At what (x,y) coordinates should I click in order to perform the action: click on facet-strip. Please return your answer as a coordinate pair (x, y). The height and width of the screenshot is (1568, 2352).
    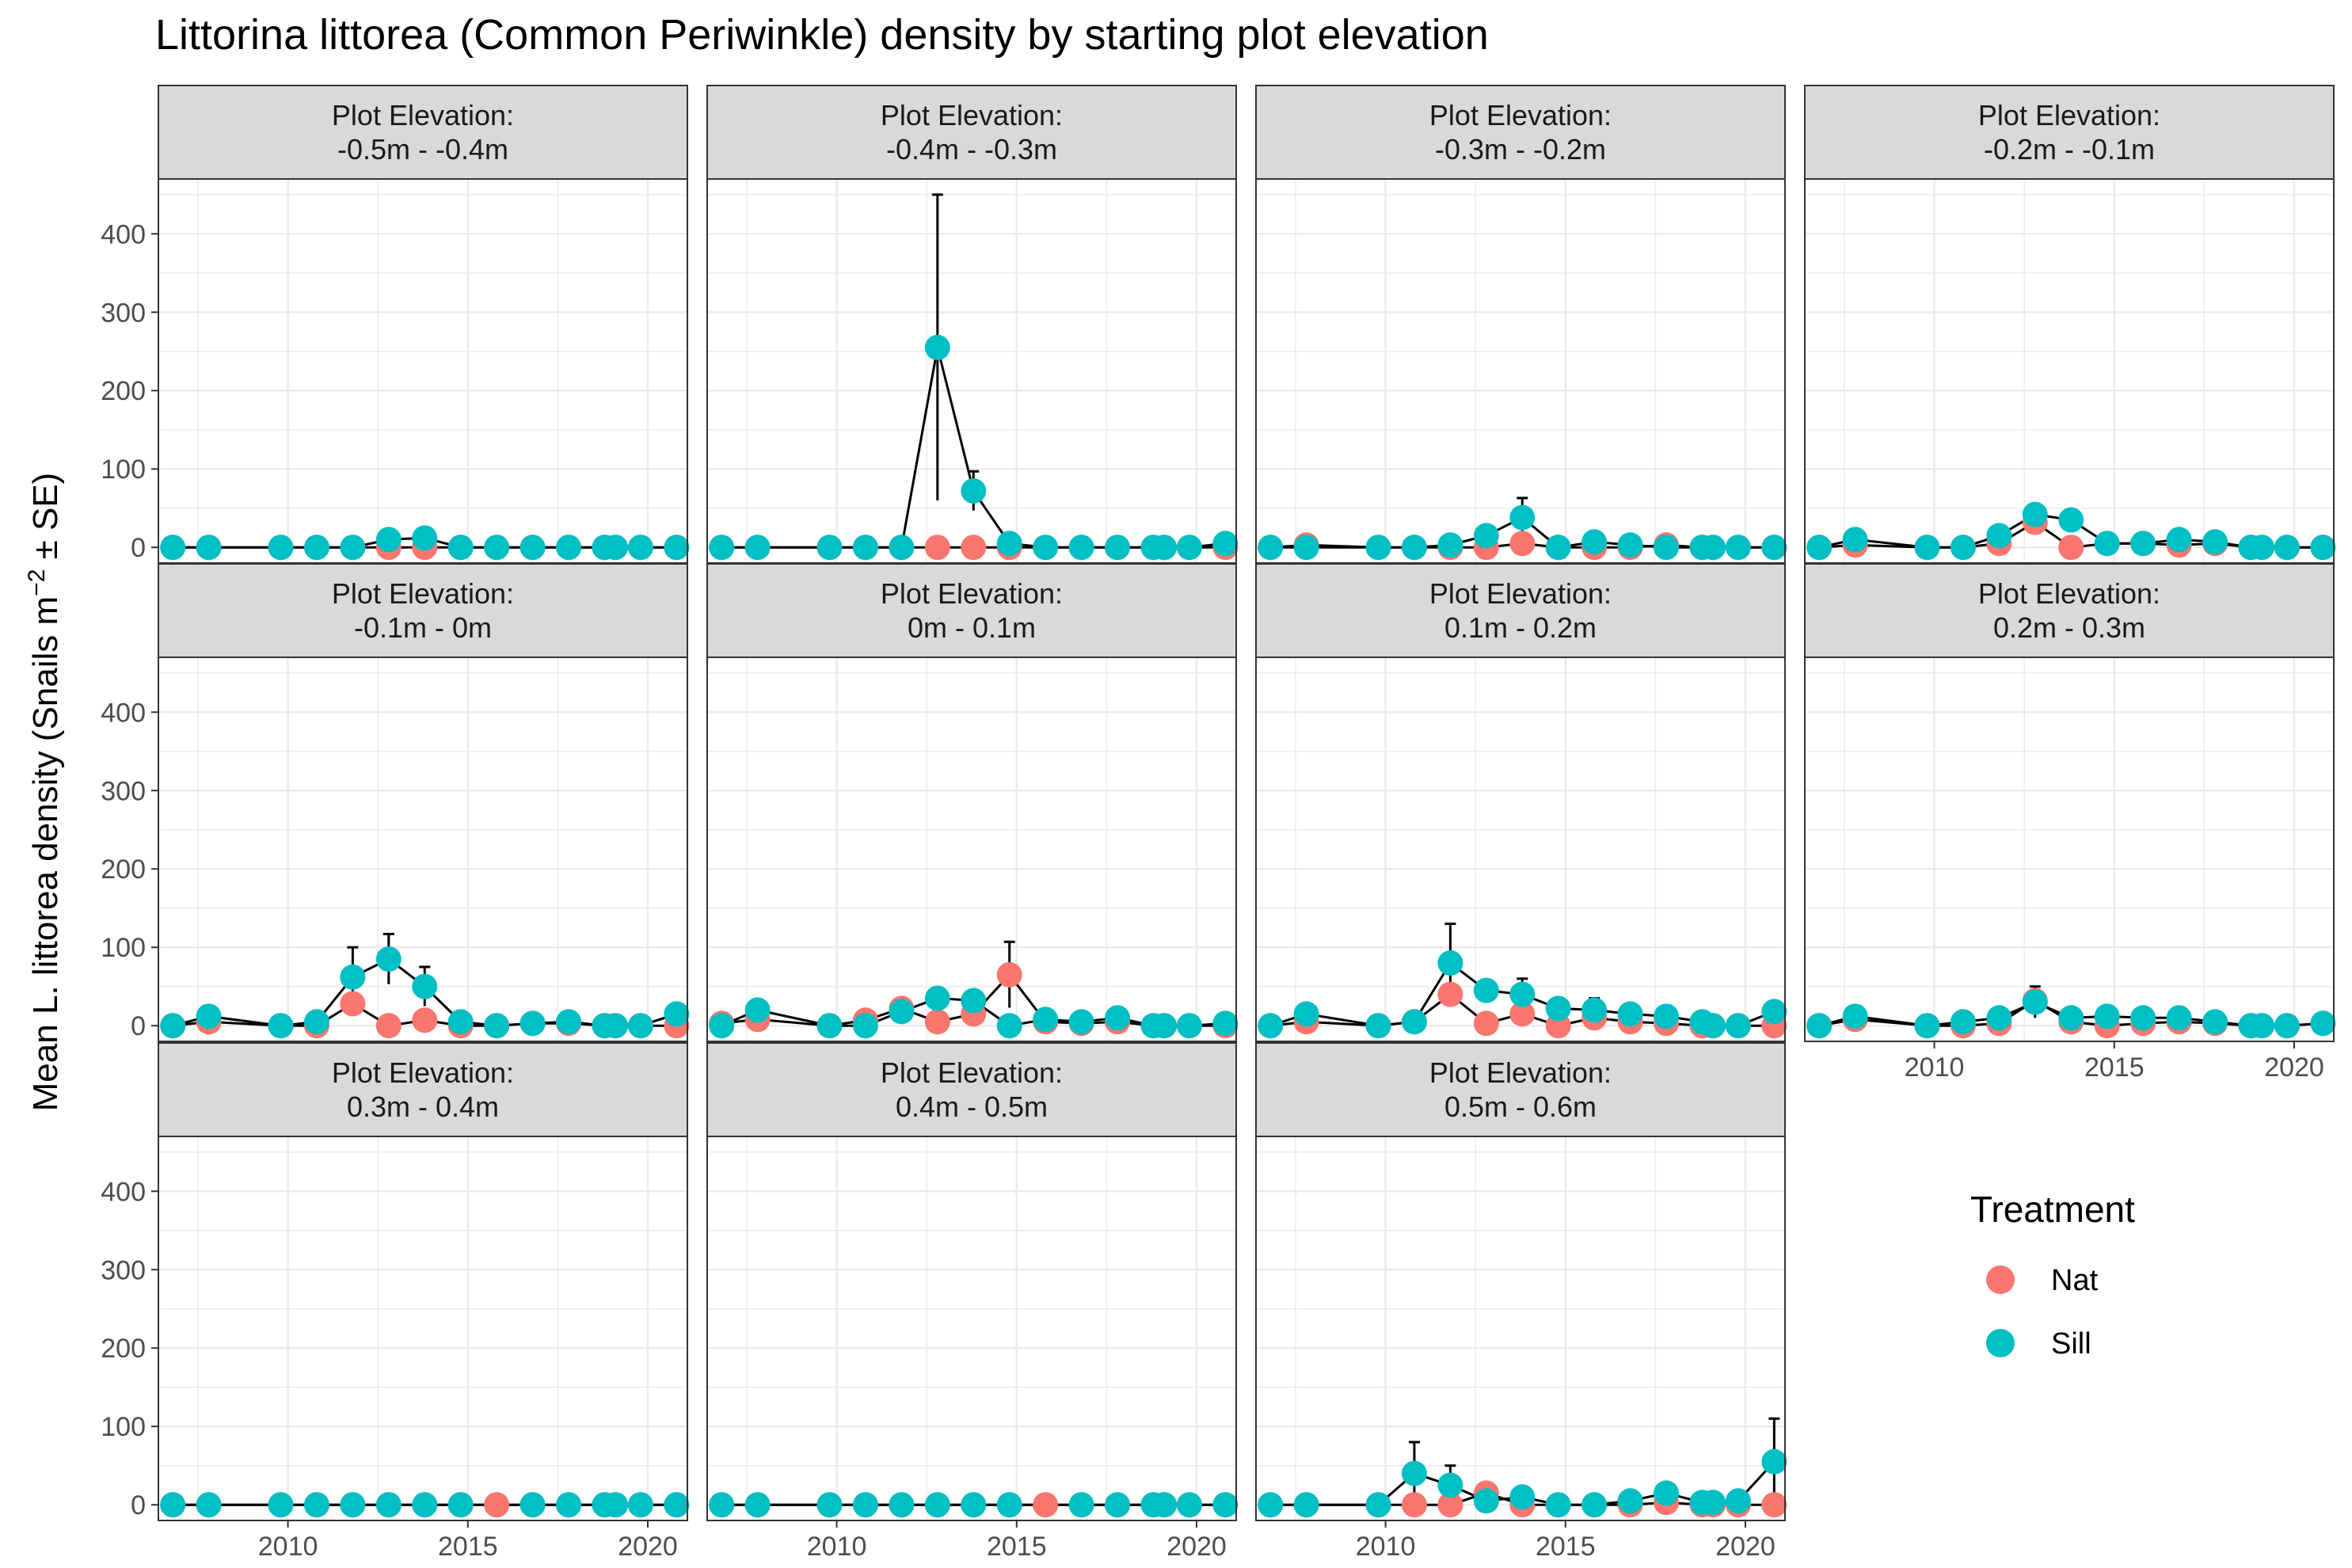
    Looking at the image, I should click on (971, 610).